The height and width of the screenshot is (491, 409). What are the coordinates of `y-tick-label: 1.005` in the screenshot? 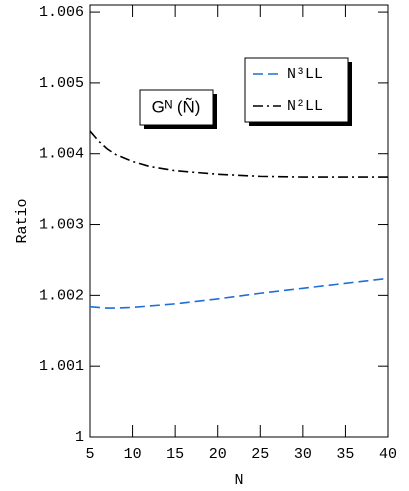 It's located at (61, 83).